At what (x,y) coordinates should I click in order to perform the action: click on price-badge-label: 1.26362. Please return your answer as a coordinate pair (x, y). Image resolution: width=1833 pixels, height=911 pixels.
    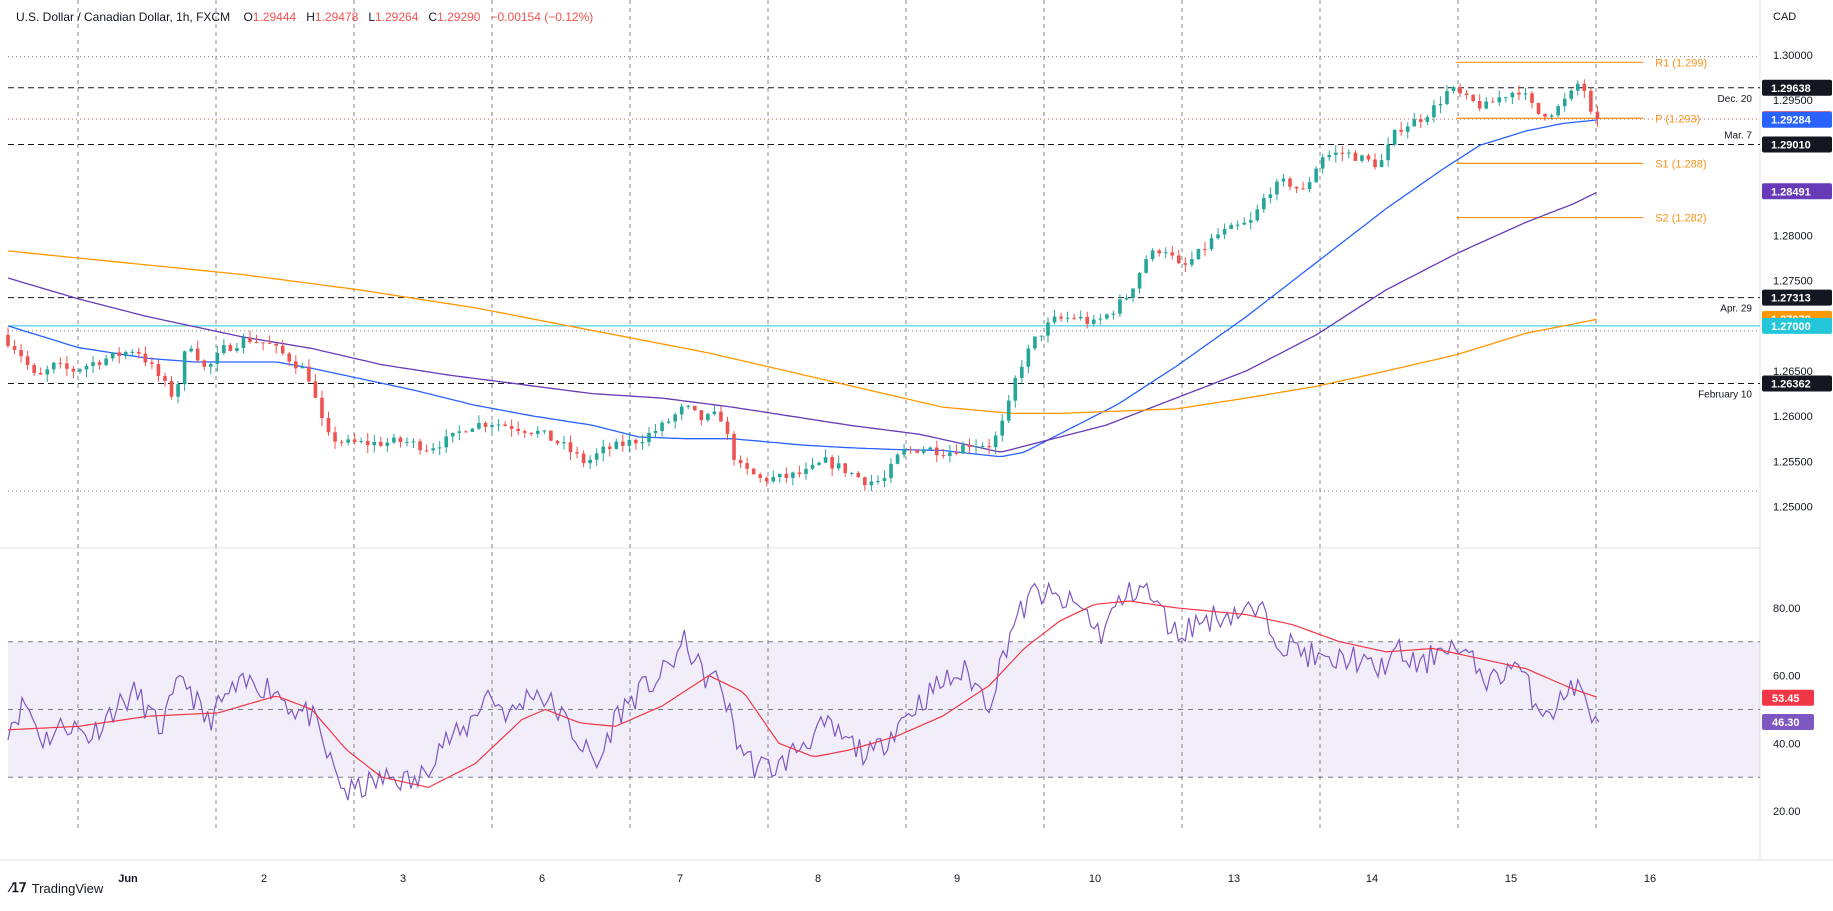
    Looking at the image, I should click on (1791, 384).